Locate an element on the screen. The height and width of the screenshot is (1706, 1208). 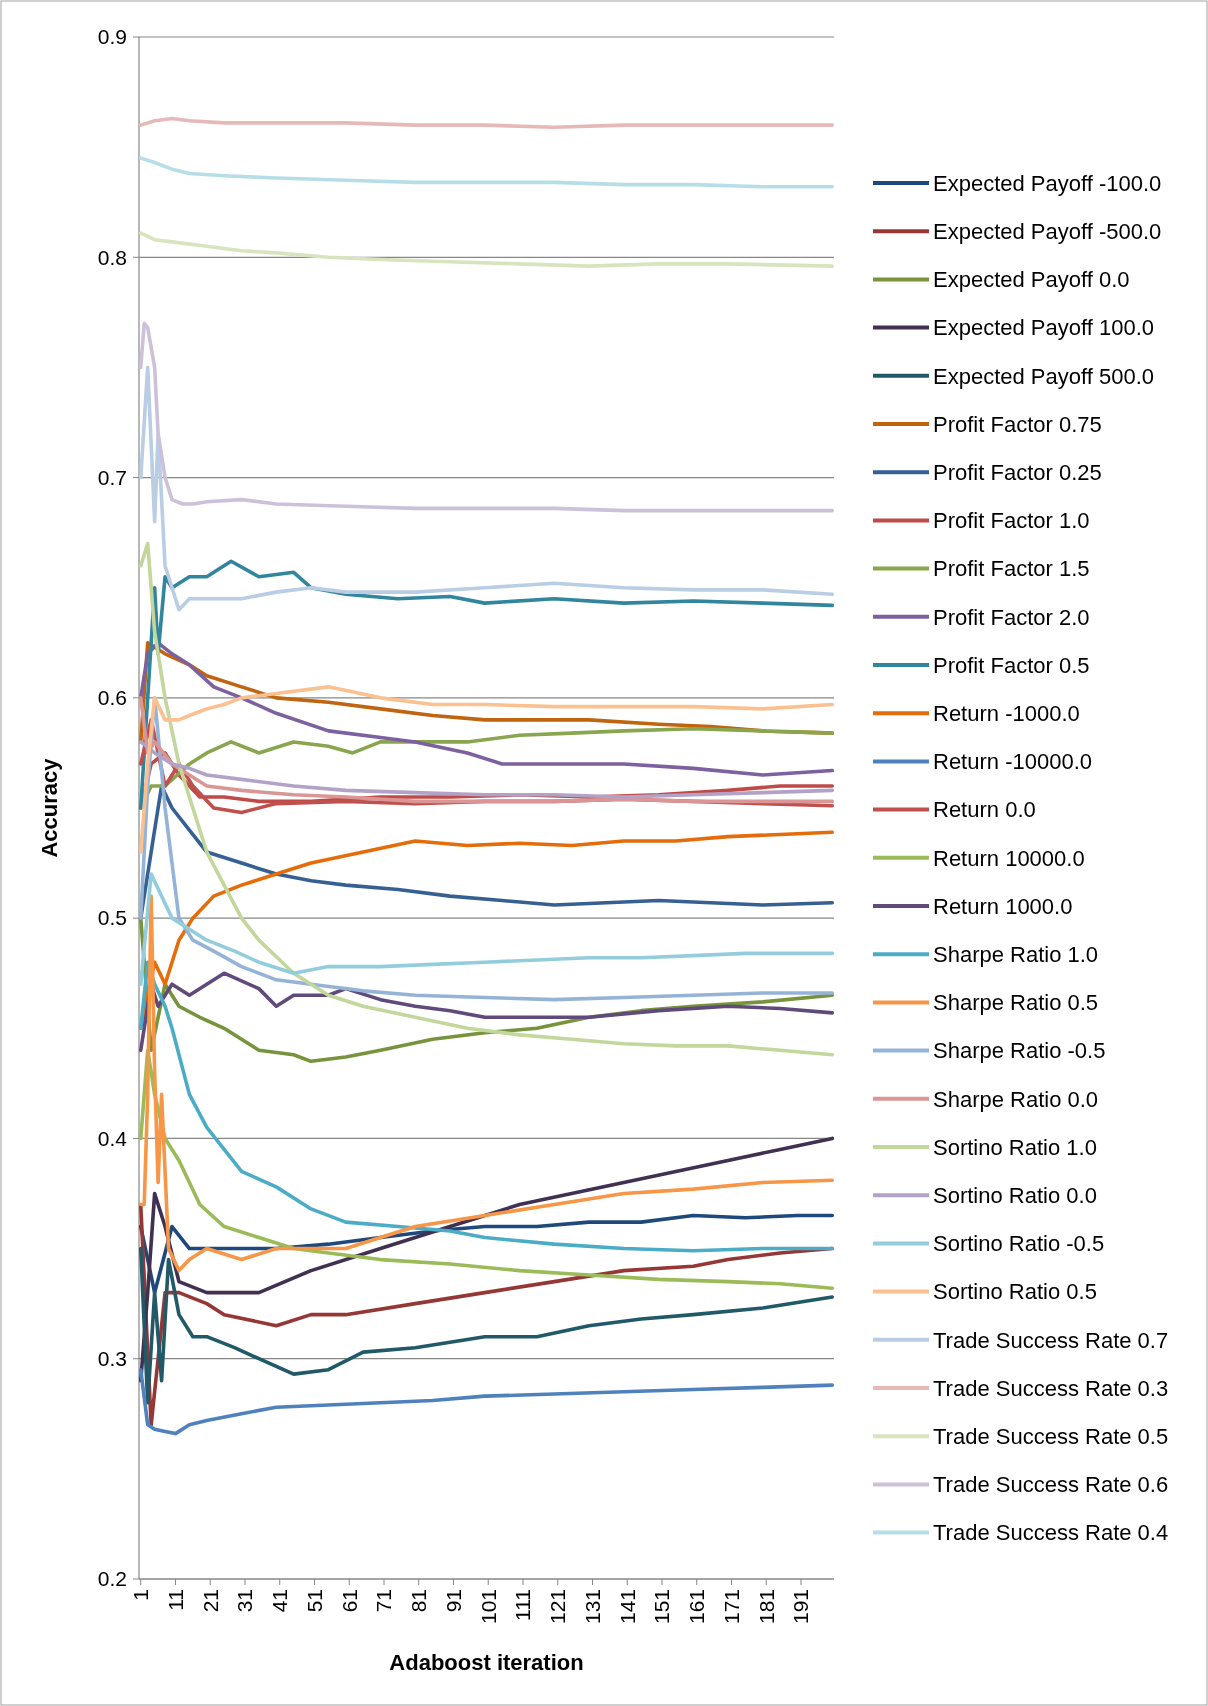
legend-label: Return -1000.0 is located at coordinates (1006, 713).